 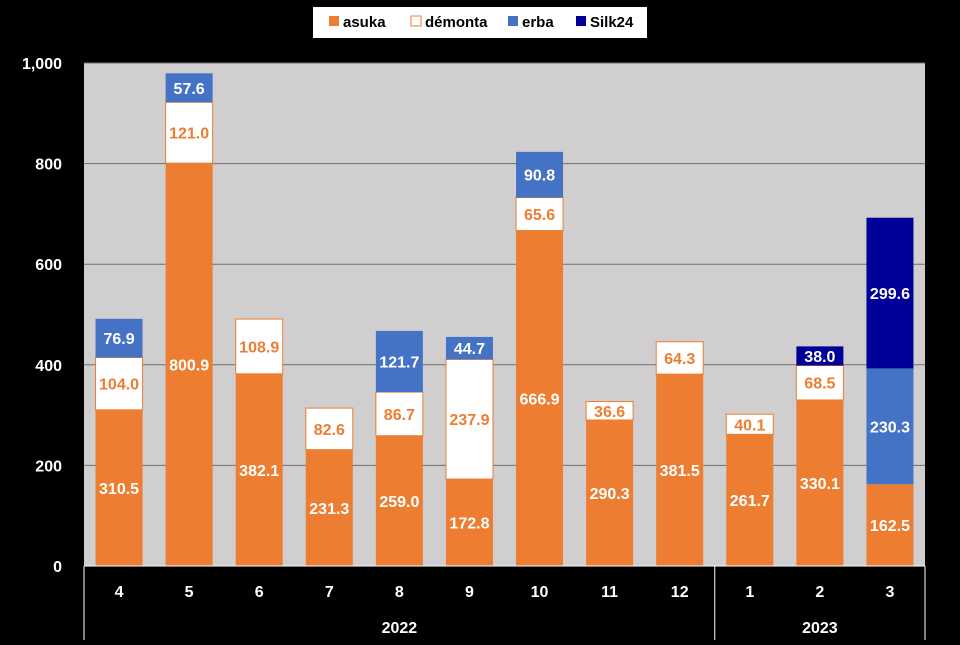 I want to click on bar-stack: 381.5 64.3, so click(x=679, y=453).